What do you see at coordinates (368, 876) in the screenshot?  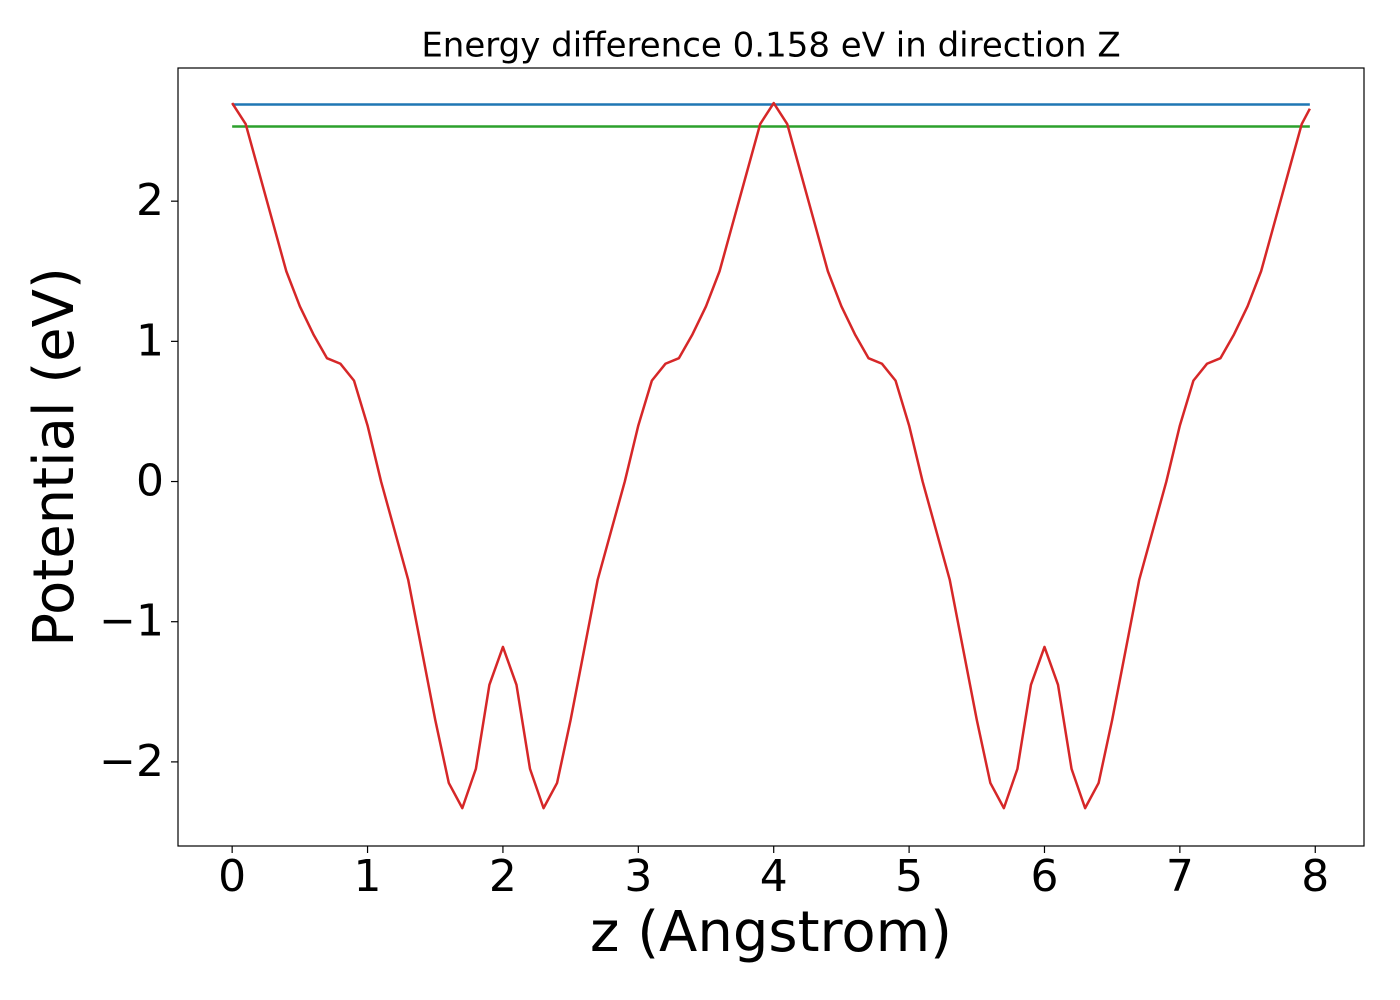 I see `x-tick-label: 1` at bounding box center [368, 876].